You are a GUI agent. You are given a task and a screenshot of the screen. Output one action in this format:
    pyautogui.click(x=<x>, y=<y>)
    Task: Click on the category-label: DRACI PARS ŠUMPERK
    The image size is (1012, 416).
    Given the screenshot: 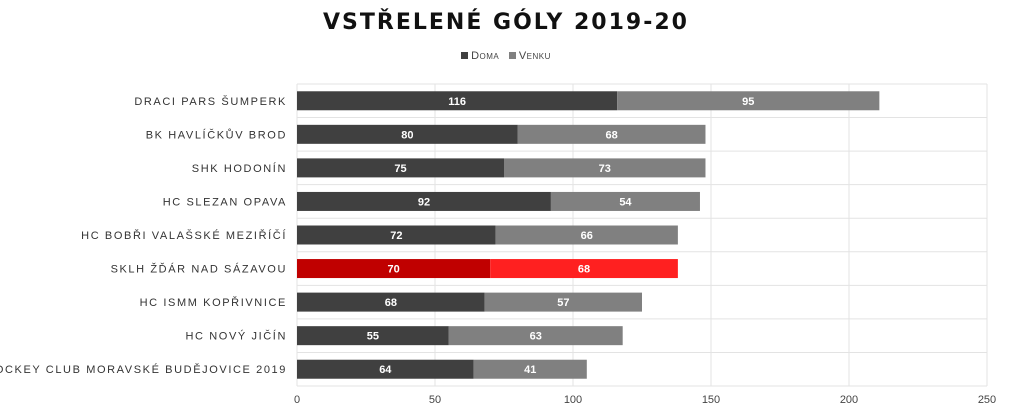 What is the action you would take?
    pyautogui.click(x=210, y=101)
    